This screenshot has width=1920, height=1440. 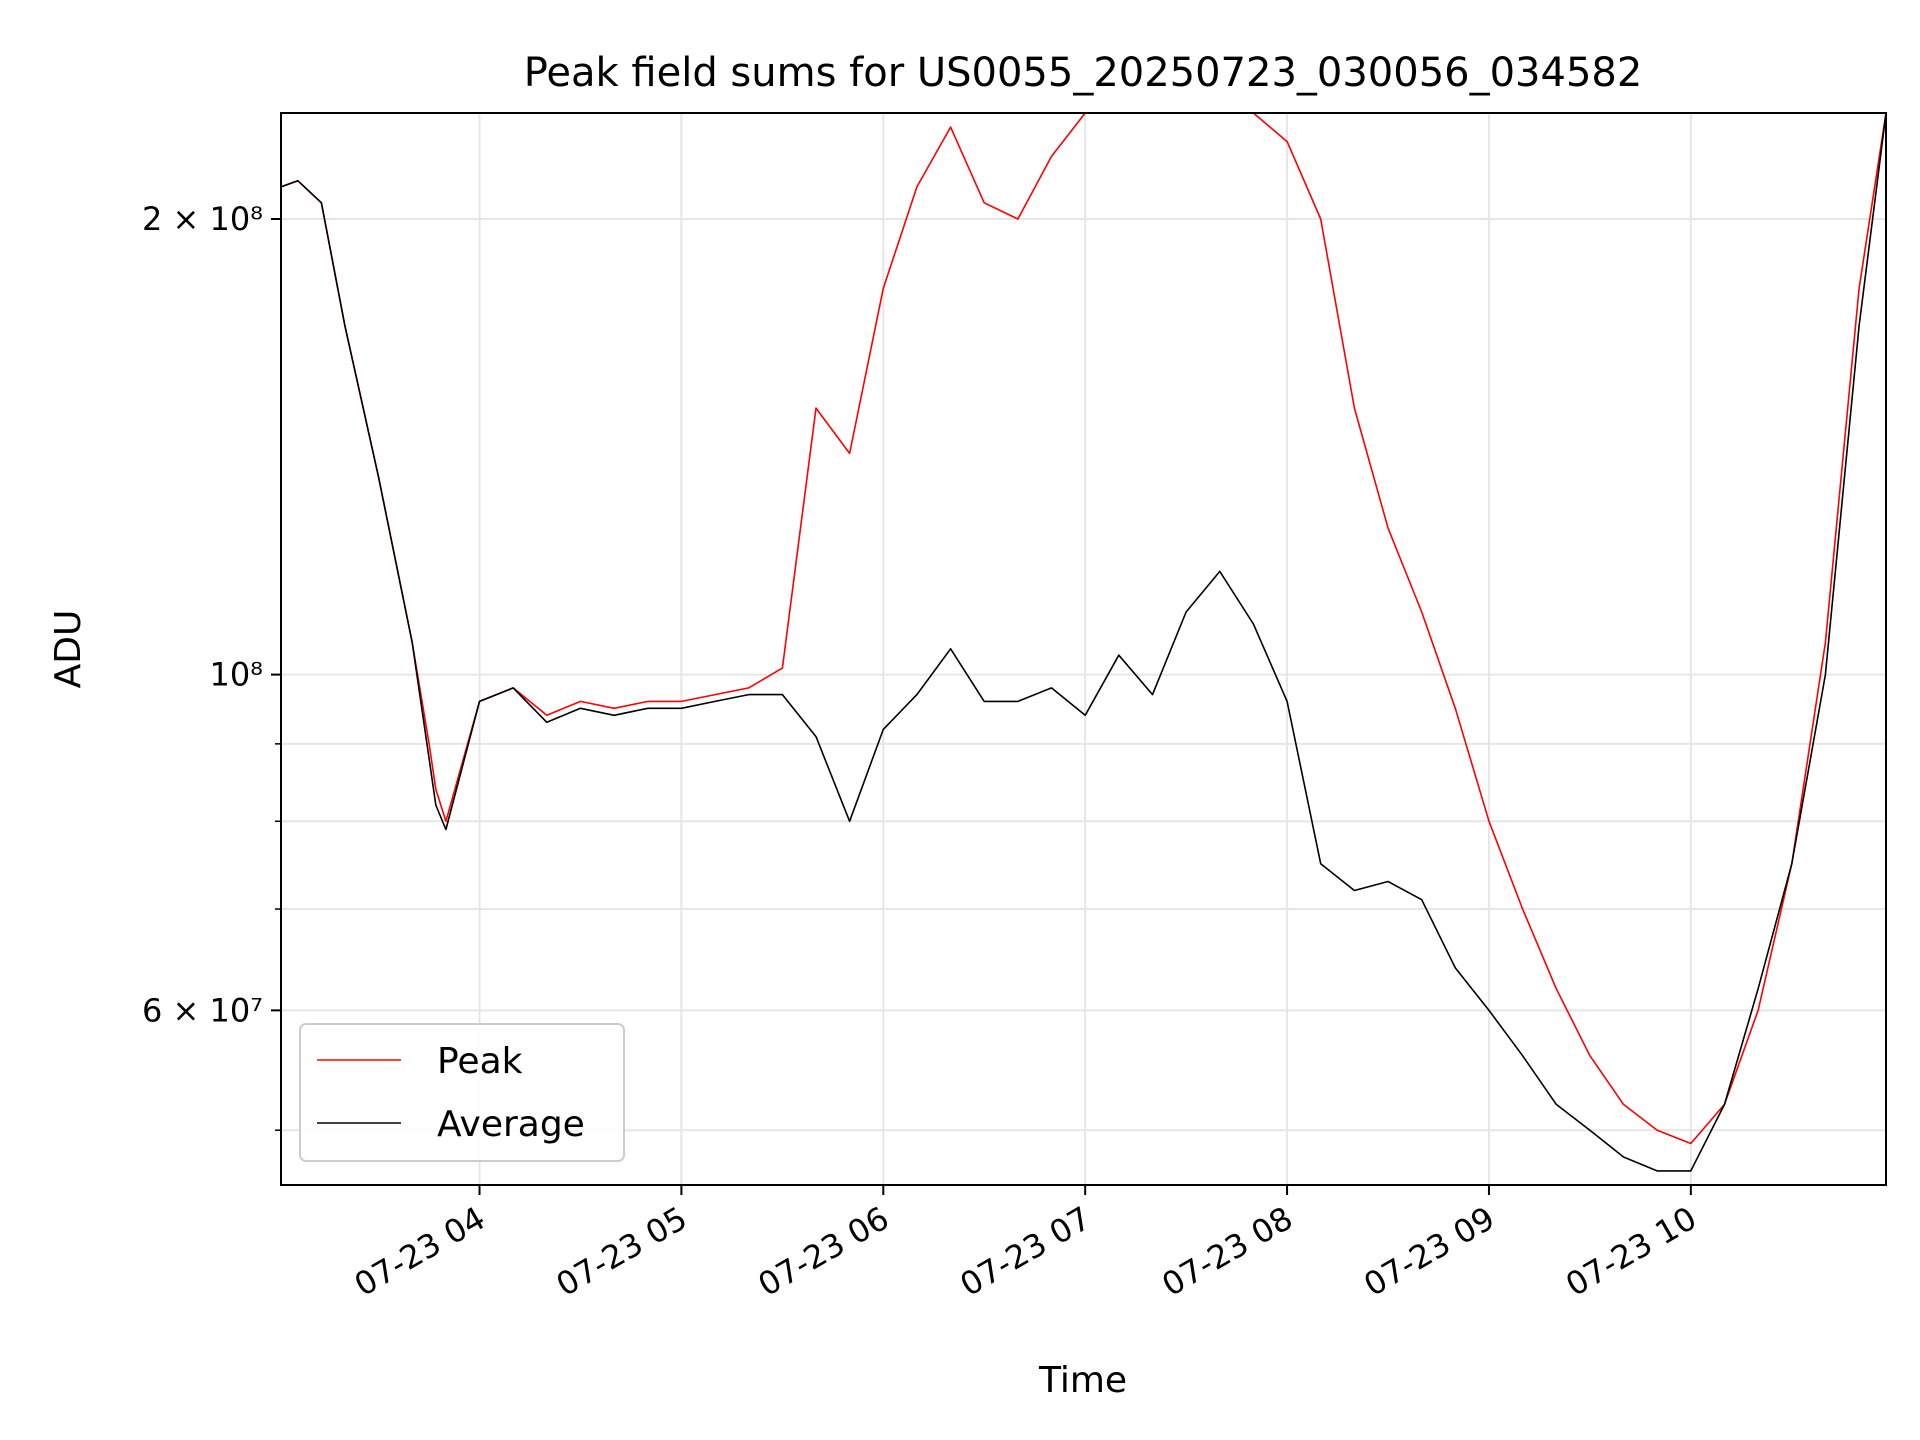 What do you see at coordinates (202, 219) in the screenshot?
I see `y-tick-label: 2 × 10⁸` at bounding box center [202, 219].